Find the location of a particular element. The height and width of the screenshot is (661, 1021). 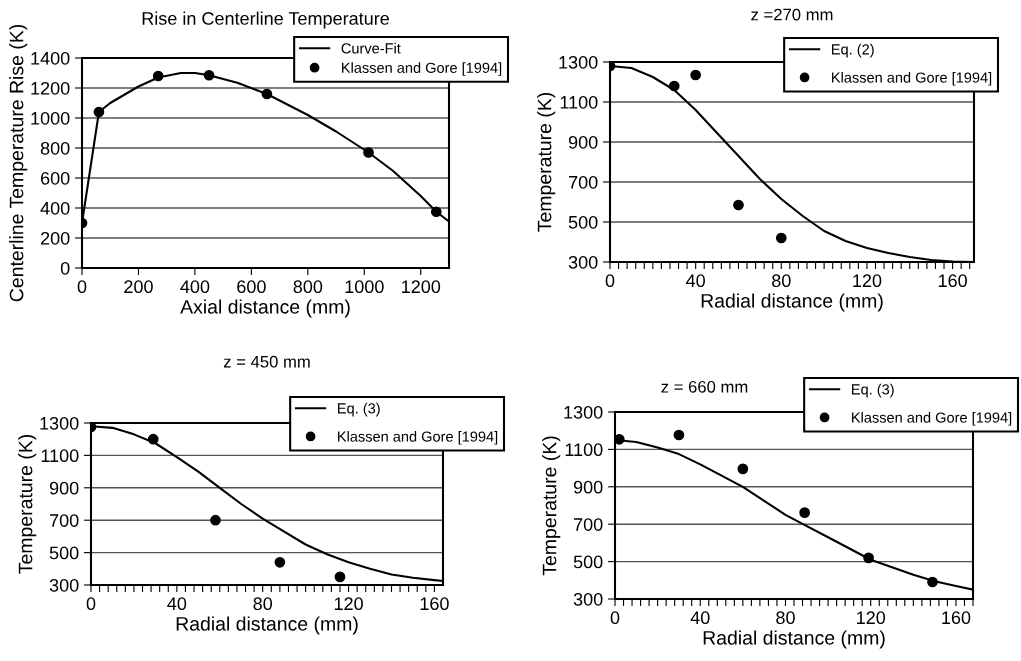

chart-title: z =270 mm is located at coordinates (792, 14).